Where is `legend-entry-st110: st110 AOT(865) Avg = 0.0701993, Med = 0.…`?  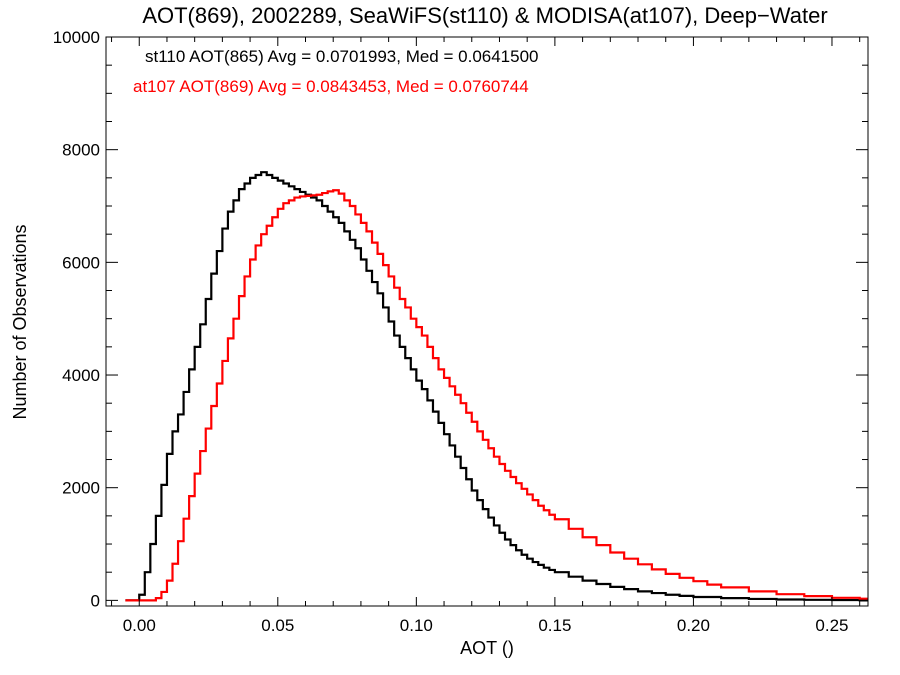
legend-entry-st110: st110 AOT(865) Avg = 0.0701993, Med = 0.… is located at coordinates (342, 56).